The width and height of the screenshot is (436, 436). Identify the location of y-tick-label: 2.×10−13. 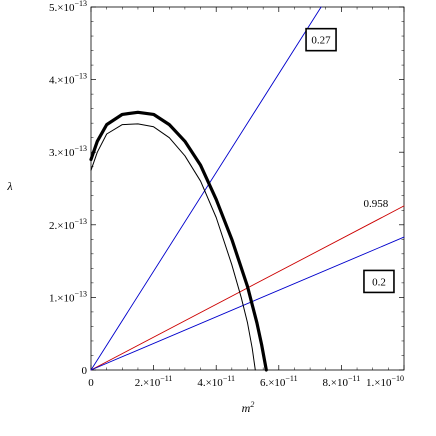
(68, 224).